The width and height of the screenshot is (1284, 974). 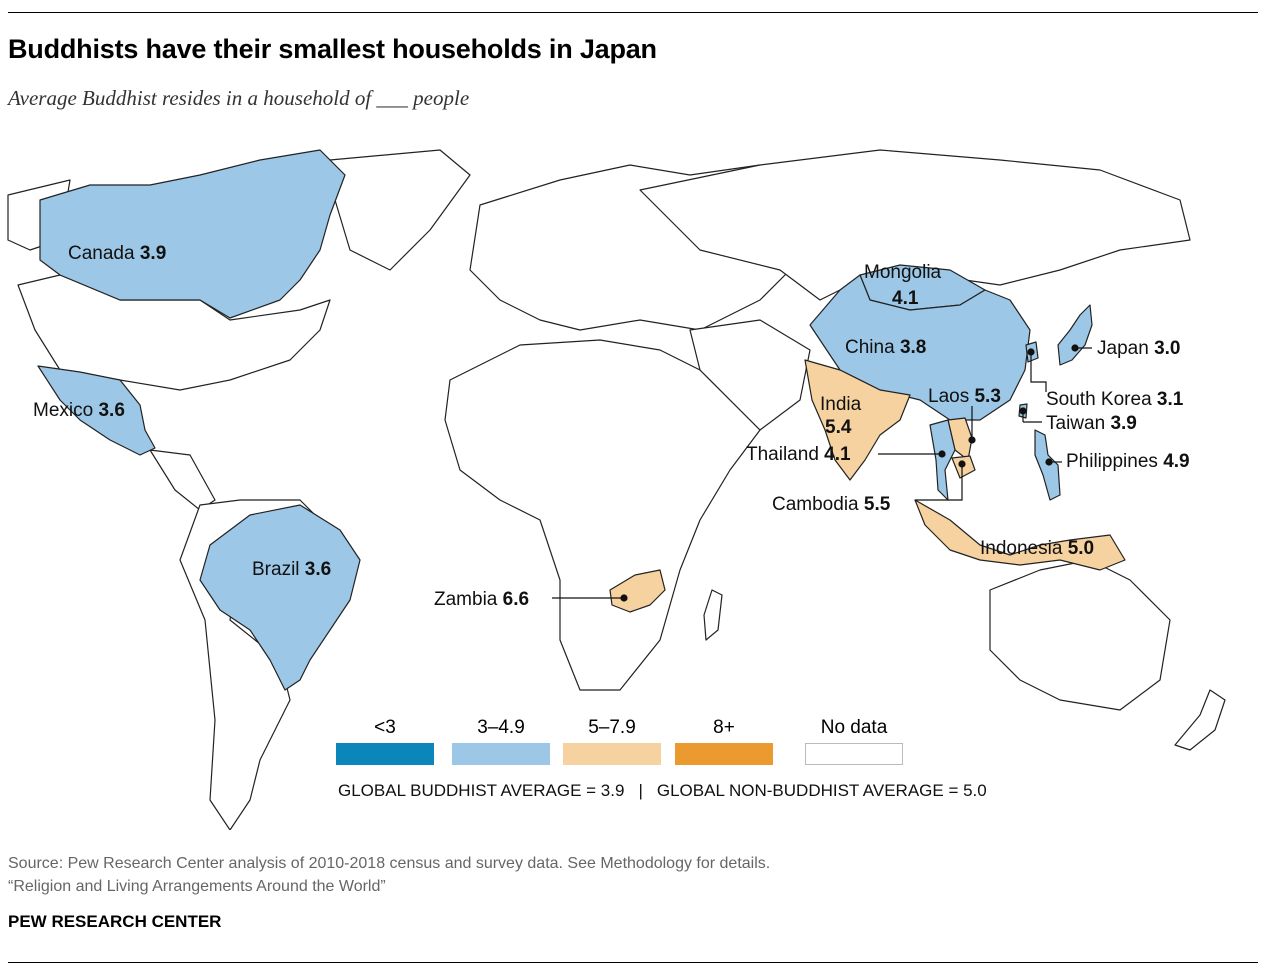 What do you see at coordinates (1200, 720) in the screenshot?
I see `land-new-zealand` at bounding box center [1200, 720].